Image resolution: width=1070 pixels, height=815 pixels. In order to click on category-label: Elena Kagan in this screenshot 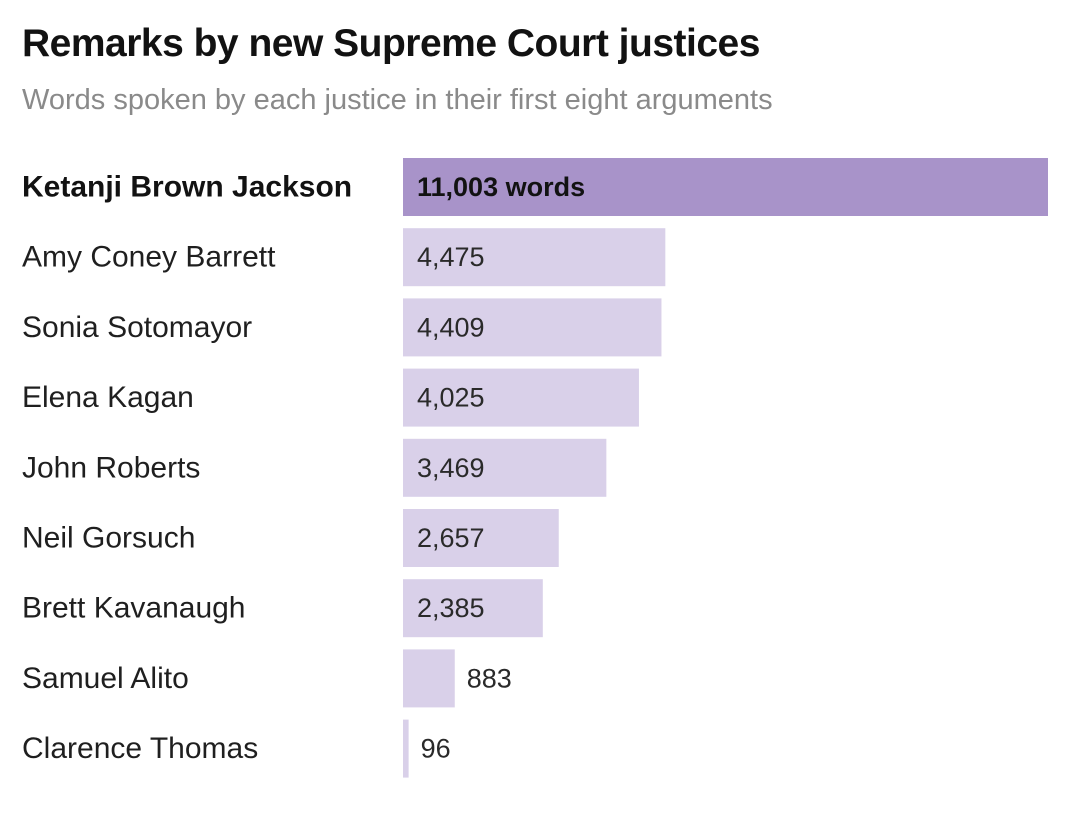, I will do `click(108, 397)`.